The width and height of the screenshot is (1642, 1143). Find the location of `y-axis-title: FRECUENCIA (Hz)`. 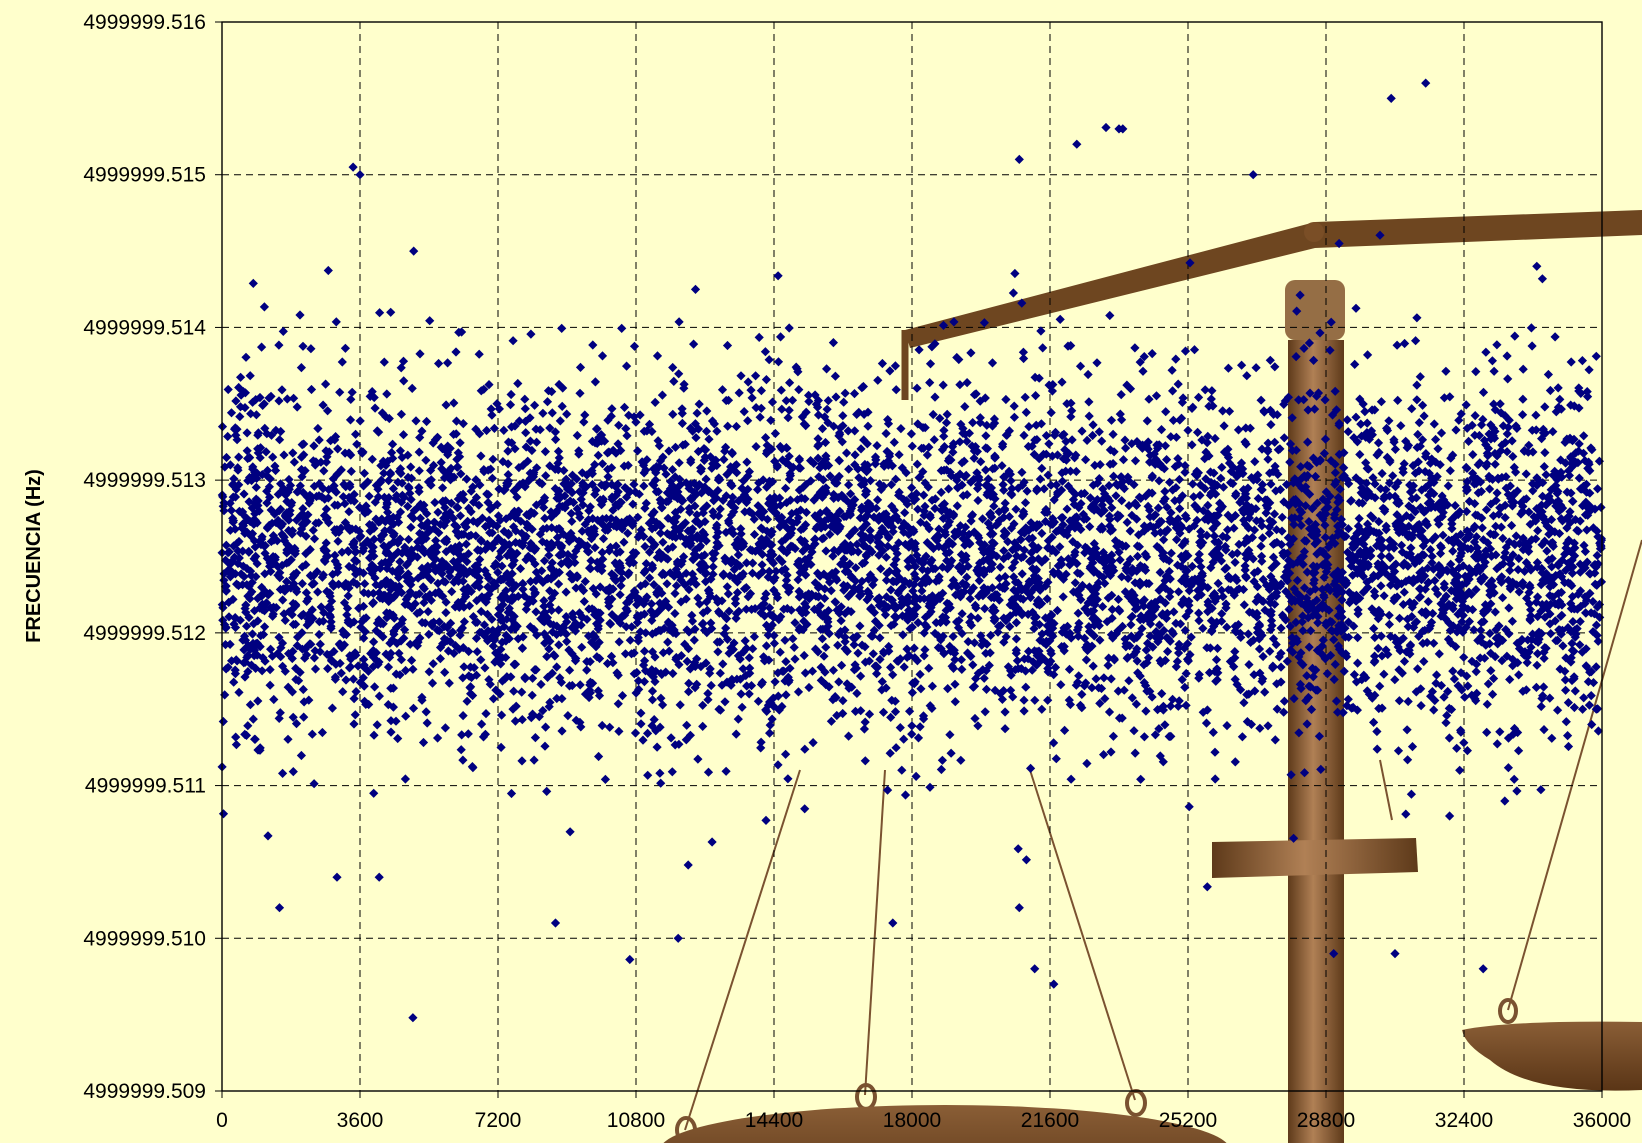

y-axis-title: FRECUENCIA (Hz) is located at coordinates (34, 556).